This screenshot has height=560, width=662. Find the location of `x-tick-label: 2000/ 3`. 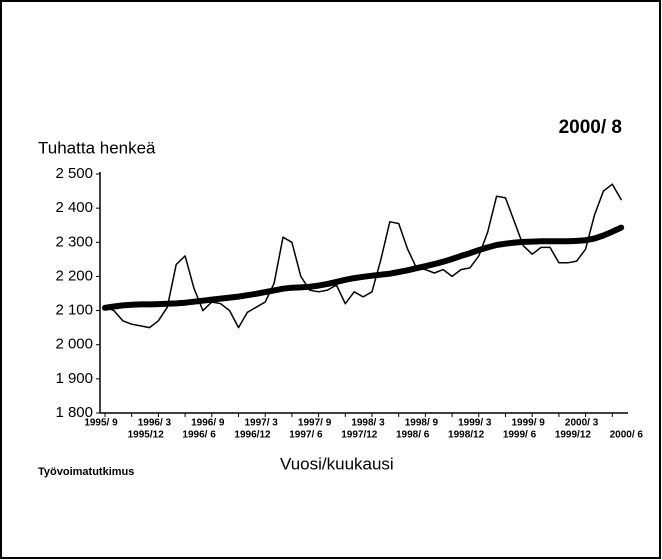

x-tick-label: 2000/ 3 is located at coordinates (582, 423).